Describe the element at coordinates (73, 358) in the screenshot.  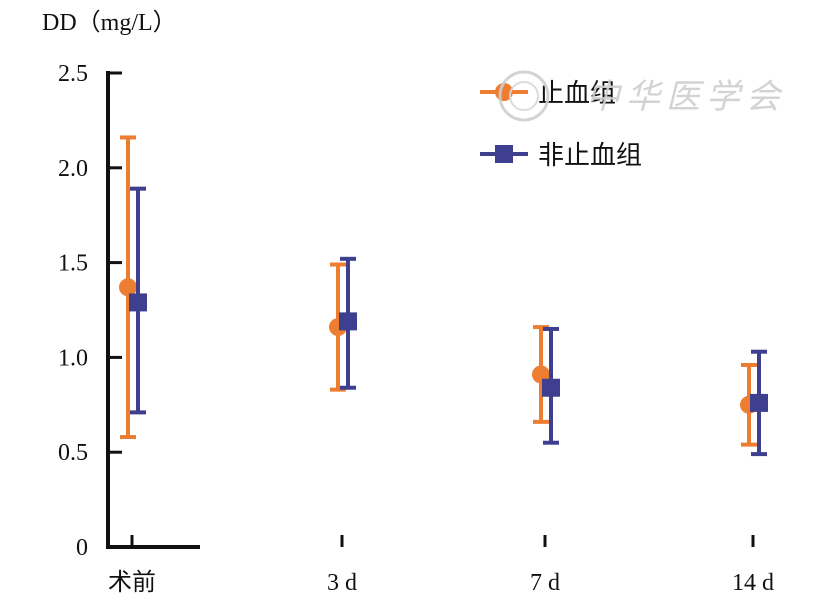
I see `y-tick-label: 1.0` at that location.